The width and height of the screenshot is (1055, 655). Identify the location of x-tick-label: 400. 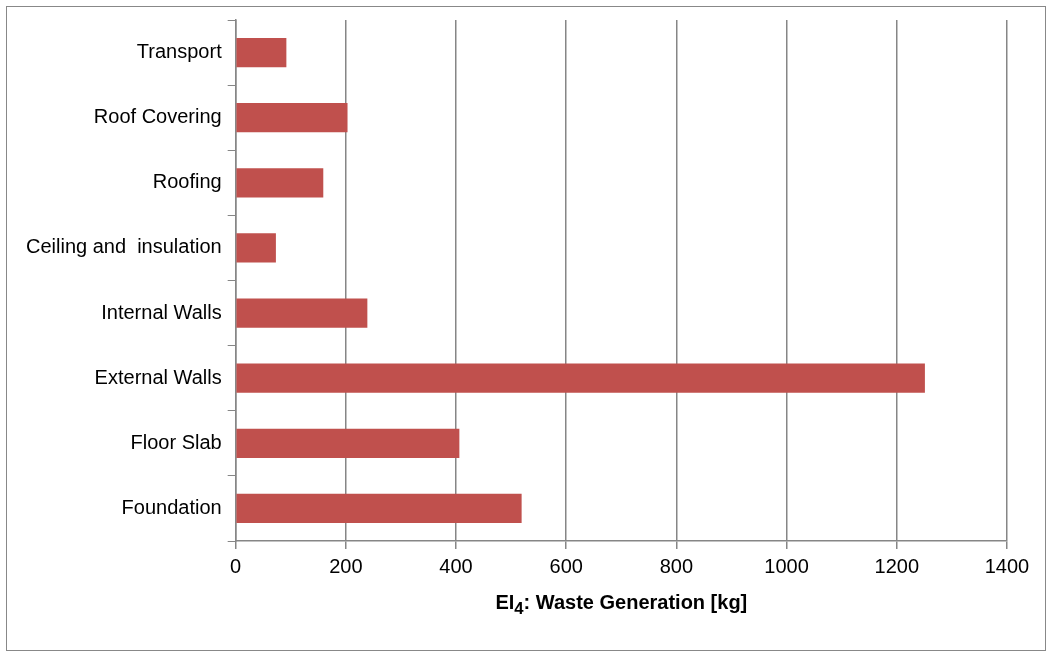
(456, 565).